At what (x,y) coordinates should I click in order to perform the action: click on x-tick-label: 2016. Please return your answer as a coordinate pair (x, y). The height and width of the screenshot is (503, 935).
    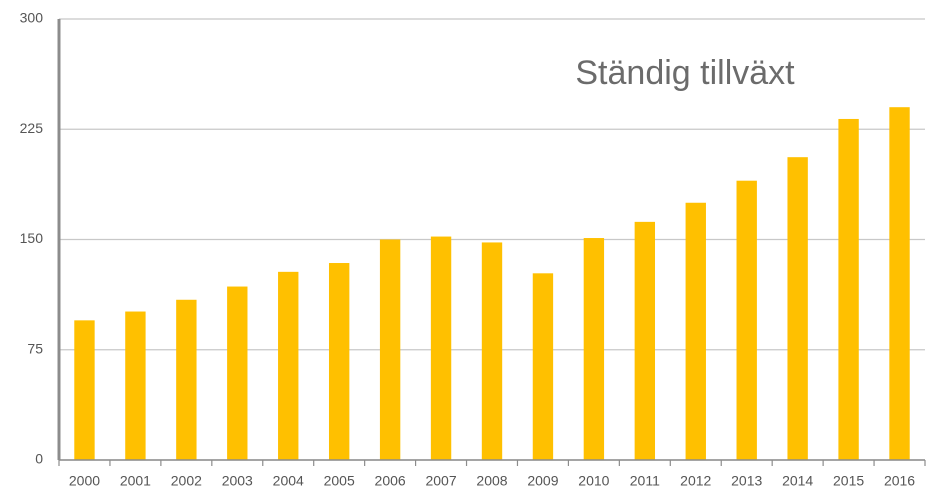
    Looking at the image, I should click on (899, 481).